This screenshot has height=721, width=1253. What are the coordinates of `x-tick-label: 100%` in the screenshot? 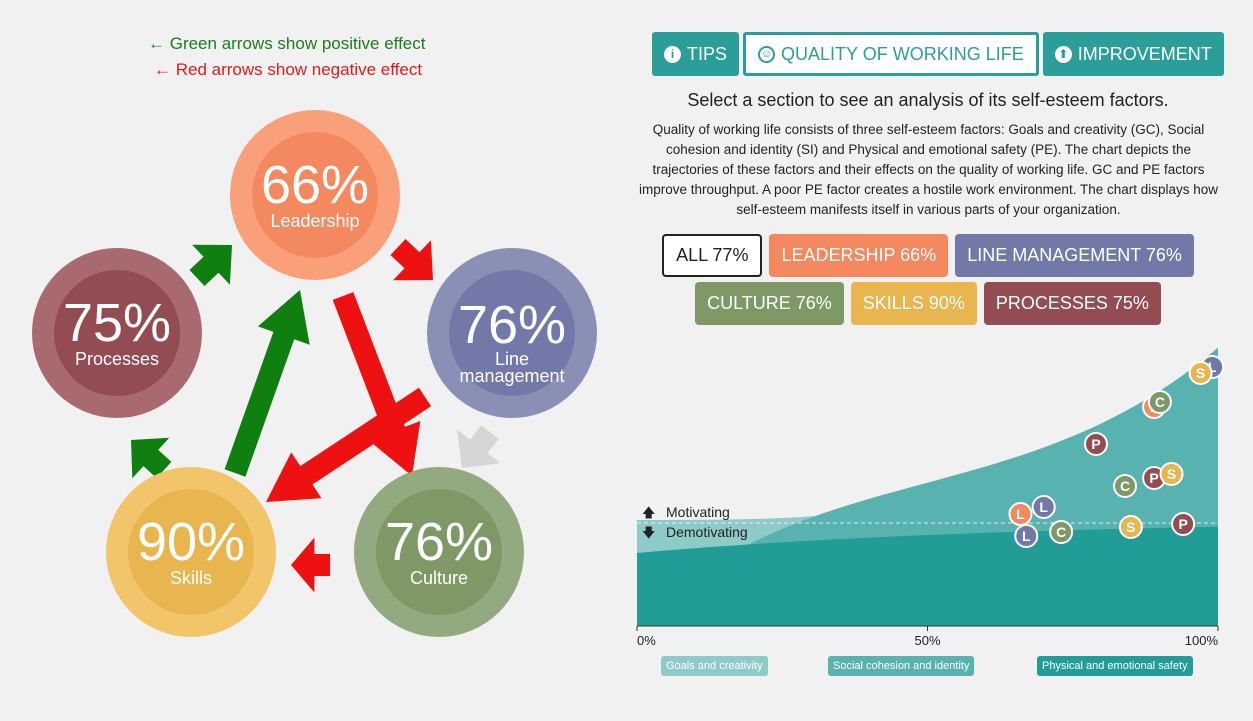 It's located at (1202, 640).